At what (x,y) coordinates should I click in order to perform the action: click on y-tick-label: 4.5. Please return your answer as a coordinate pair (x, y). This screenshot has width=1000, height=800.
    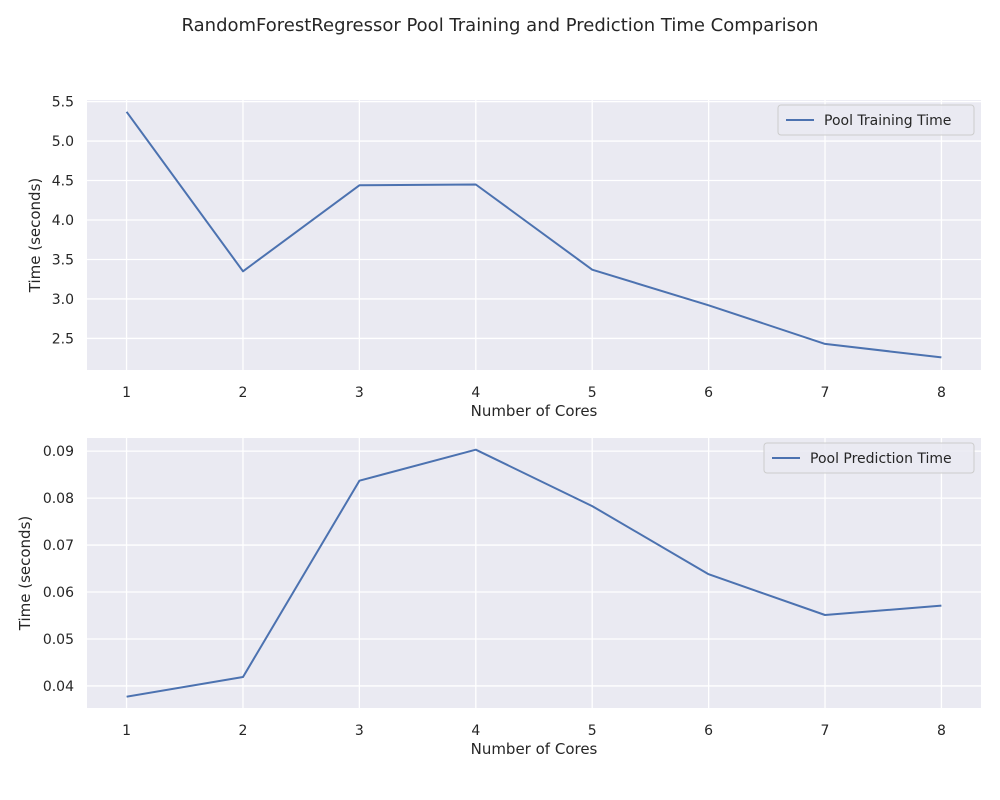
    Looking at the image, I should click on (63, 182).